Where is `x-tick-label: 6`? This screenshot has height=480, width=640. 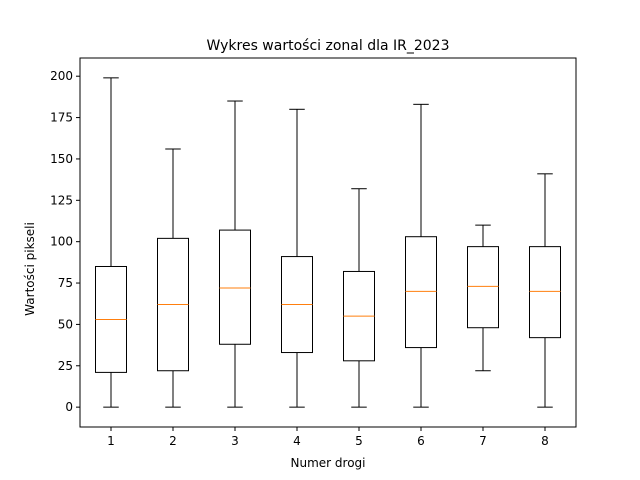
x-tick-label: 6 is located at coordinates (421, 441).